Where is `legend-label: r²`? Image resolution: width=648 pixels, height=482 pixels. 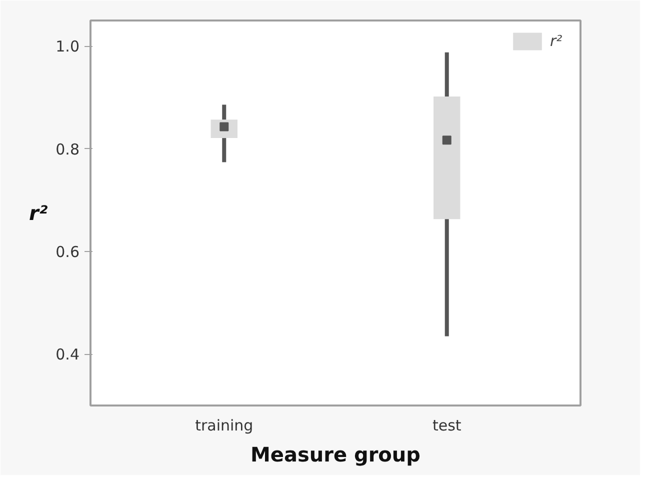 legend-label: r² is located at coordinates (557, 41).